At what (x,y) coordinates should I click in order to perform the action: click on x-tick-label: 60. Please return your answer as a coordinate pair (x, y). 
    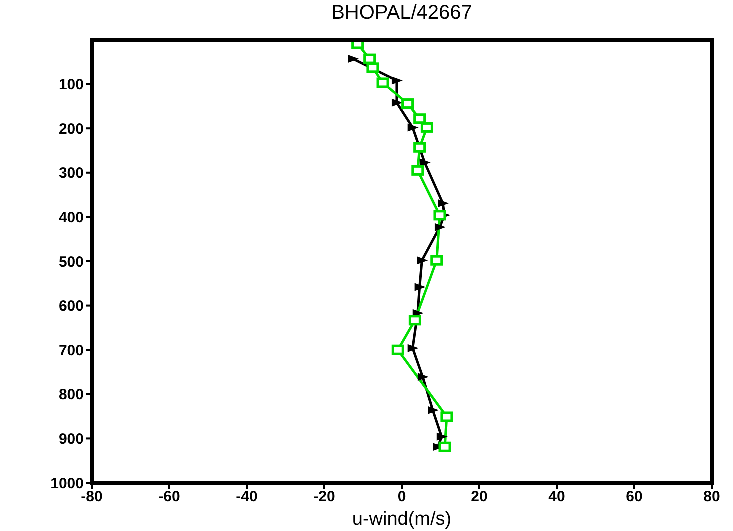
    Looking at the image, I should click on (634, 497).